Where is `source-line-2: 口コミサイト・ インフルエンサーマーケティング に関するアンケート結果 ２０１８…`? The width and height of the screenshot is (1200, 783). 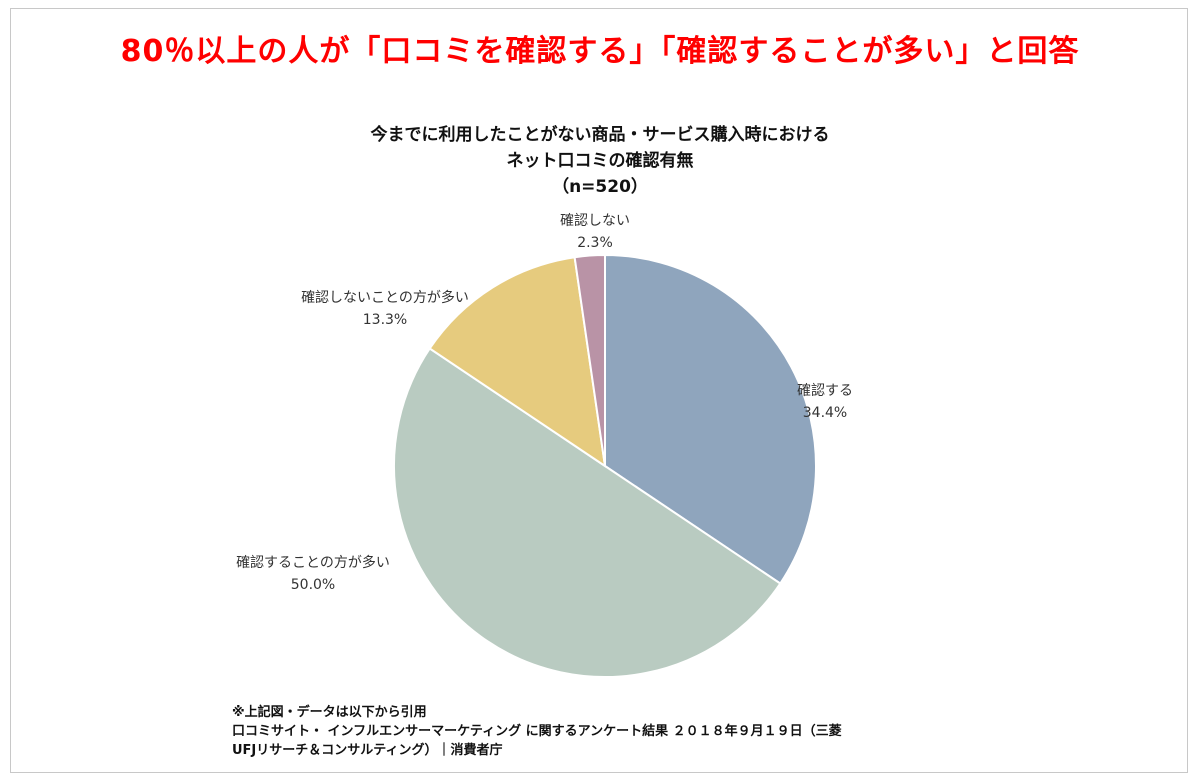
source-line-2: 口コミサイト・ インフルエンサーマーケティング に関するアンケート結果 ２０１８… is located at coordinates (537, 731).